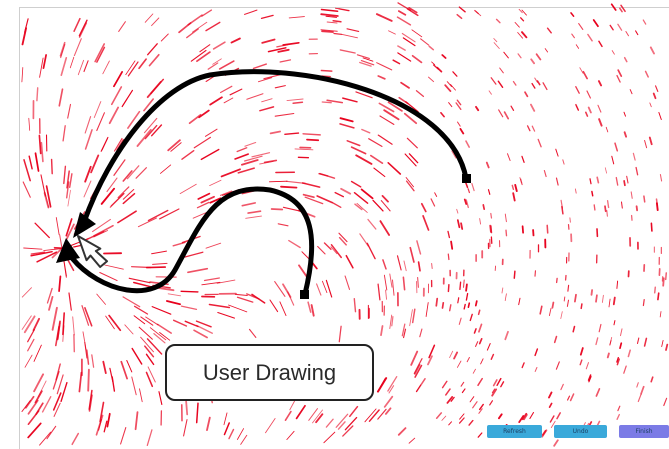 This screenshot has height=449, width=669. What do you see at coordinates (580, 431) in the screenshot?
I see `undo-button: Undo` at bounding box center [580, 431].